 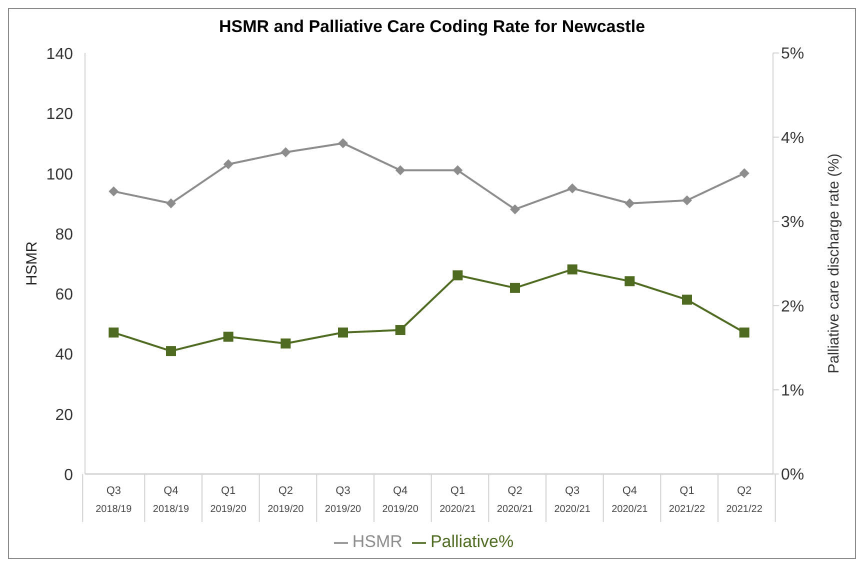 What do you see at coordinates (792, 475) in the screenshot?
I see `y2-tick-label: 0%` at bounding box center [792, 475].